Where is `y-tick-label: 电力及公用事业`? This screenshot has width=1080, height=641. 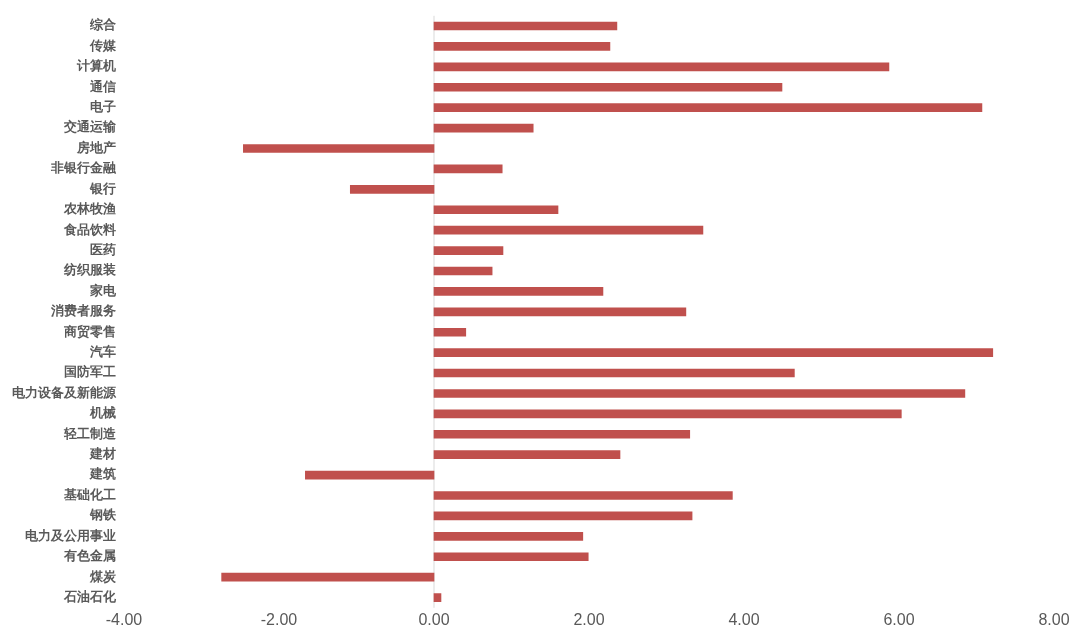
y-tick-label: 电力及公用事业 is located at coordinates (70, 535).